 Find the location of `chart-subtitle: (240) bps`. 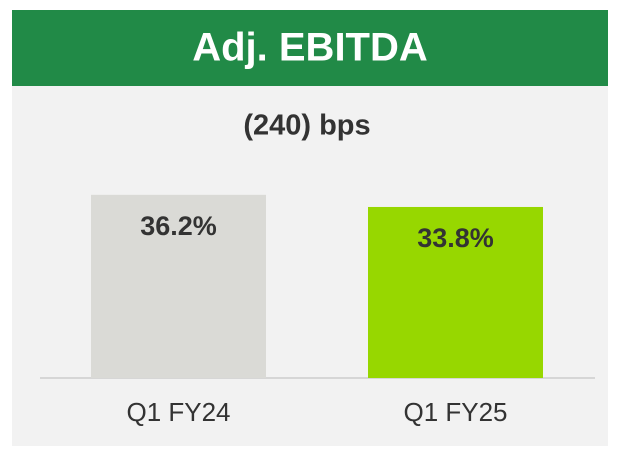

chart-subtitle: (240) bps is located at coordinates (306, 126).